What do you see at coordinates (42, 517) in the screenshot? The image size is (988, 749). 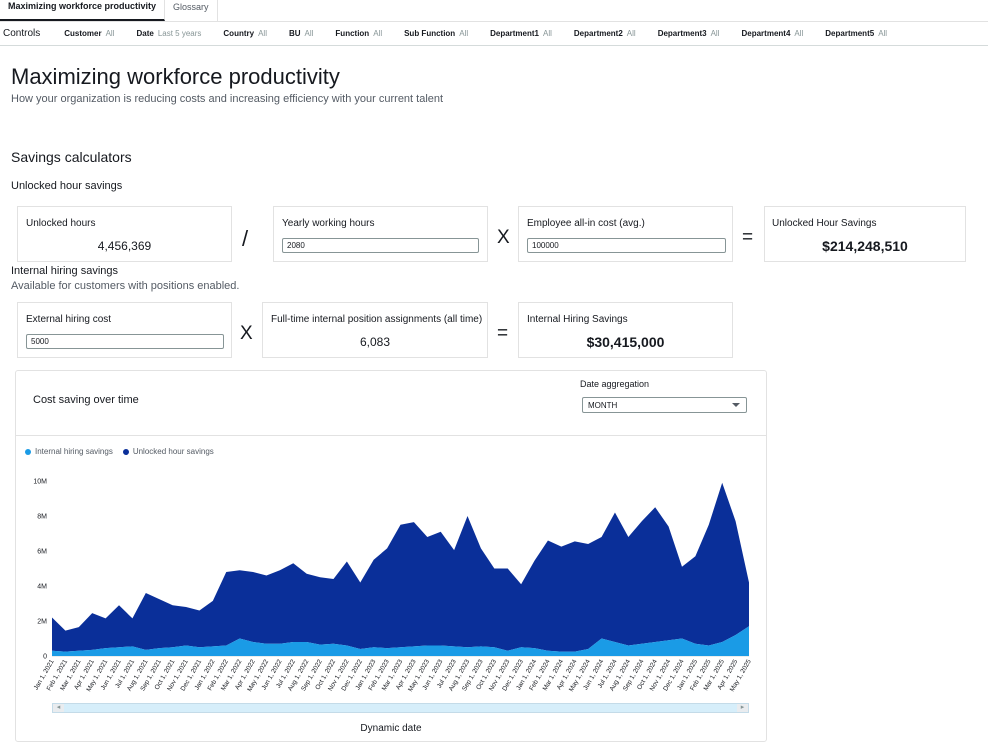 I see `y-tick-label: 8M` at bounding box center [42, 517].